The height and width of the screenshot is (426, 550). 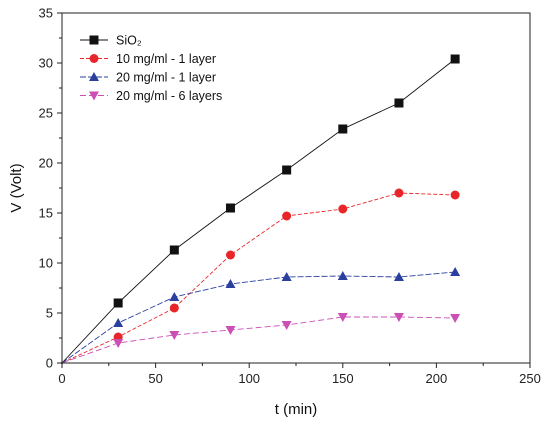 I want to click on series-line, so click(x=258, y=340).